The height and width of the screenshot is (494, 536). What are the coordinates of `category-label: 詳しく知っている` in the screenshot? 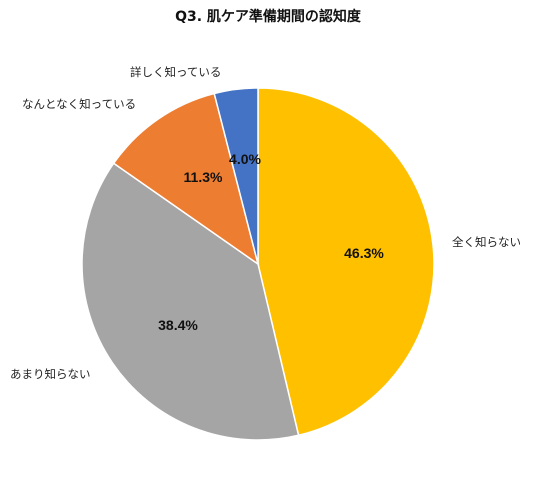 It's located at (175, 72).